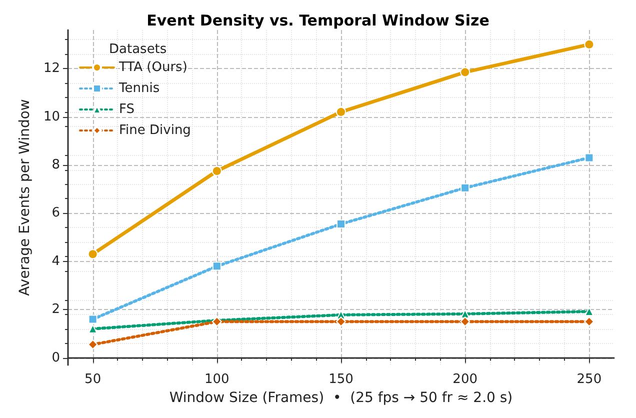 The height and width of the screenshot is (418, 636). What do you see at coordinates (56, 358) in the screenshot?
I see `y-tick-label: 0` at bounding box center [56, 358].